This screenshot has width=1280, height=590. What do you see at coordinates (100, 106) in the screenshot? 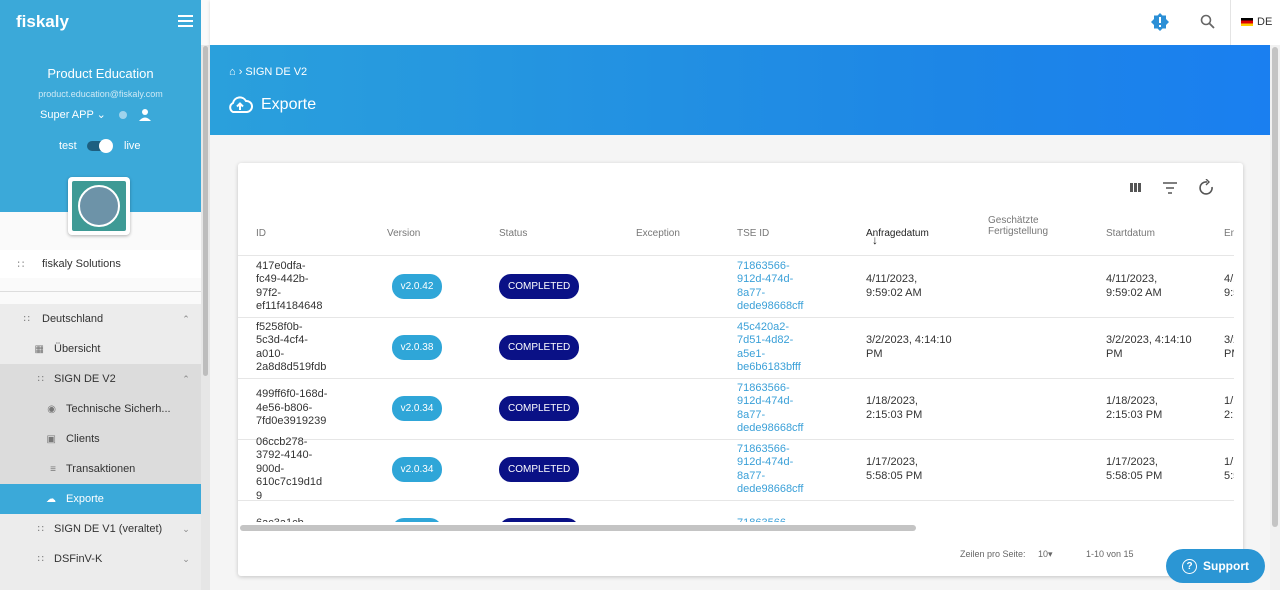
I see `sidebar-header` at bounding box center [100, 106].